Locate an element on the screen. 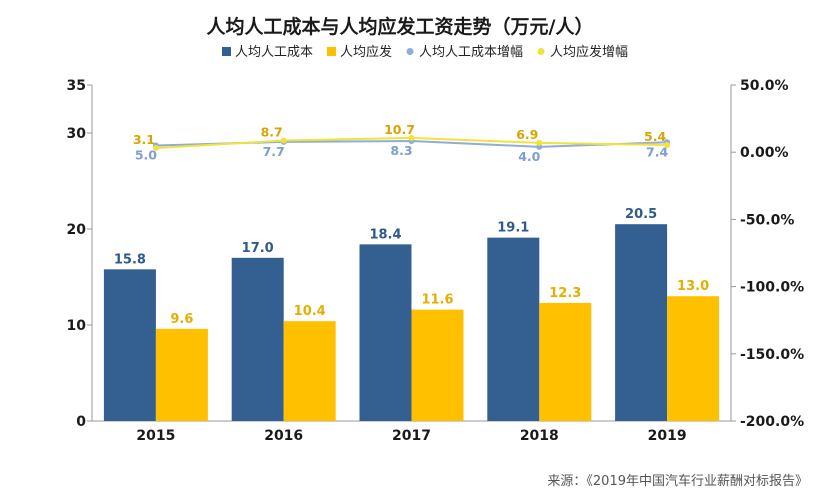 The height and width of the screenshot is (494, 820). line-data-label: 3.1 is located at coordinates (144, 139).